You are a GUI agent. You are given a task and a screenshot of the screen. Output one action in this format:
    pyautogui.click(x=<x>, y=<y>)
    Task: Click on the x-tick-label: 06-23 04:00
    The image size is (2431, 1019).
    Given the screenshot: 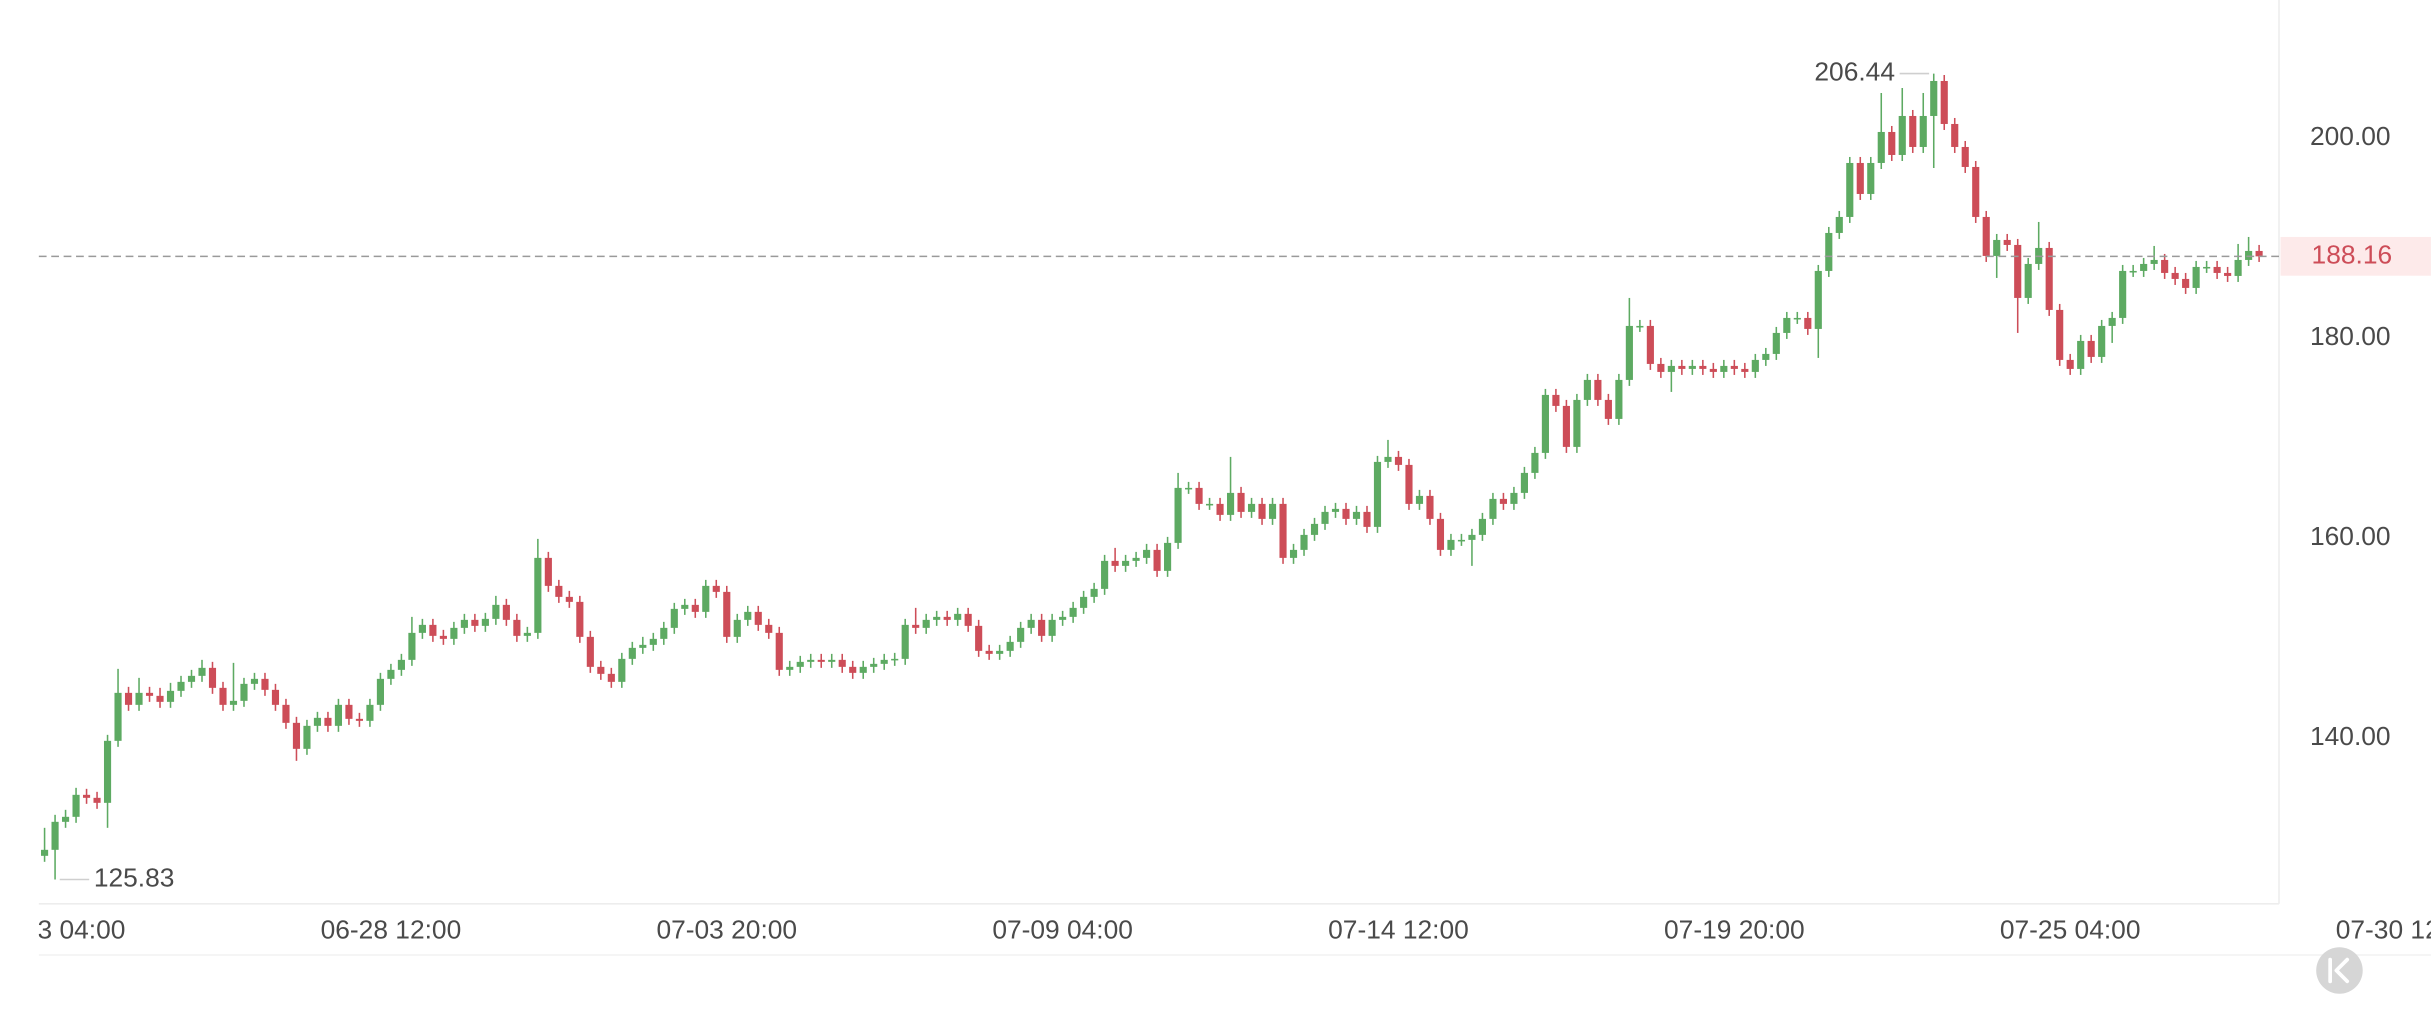 What is the action you would take?
    pyautogui.click(x=62, y=930)
    